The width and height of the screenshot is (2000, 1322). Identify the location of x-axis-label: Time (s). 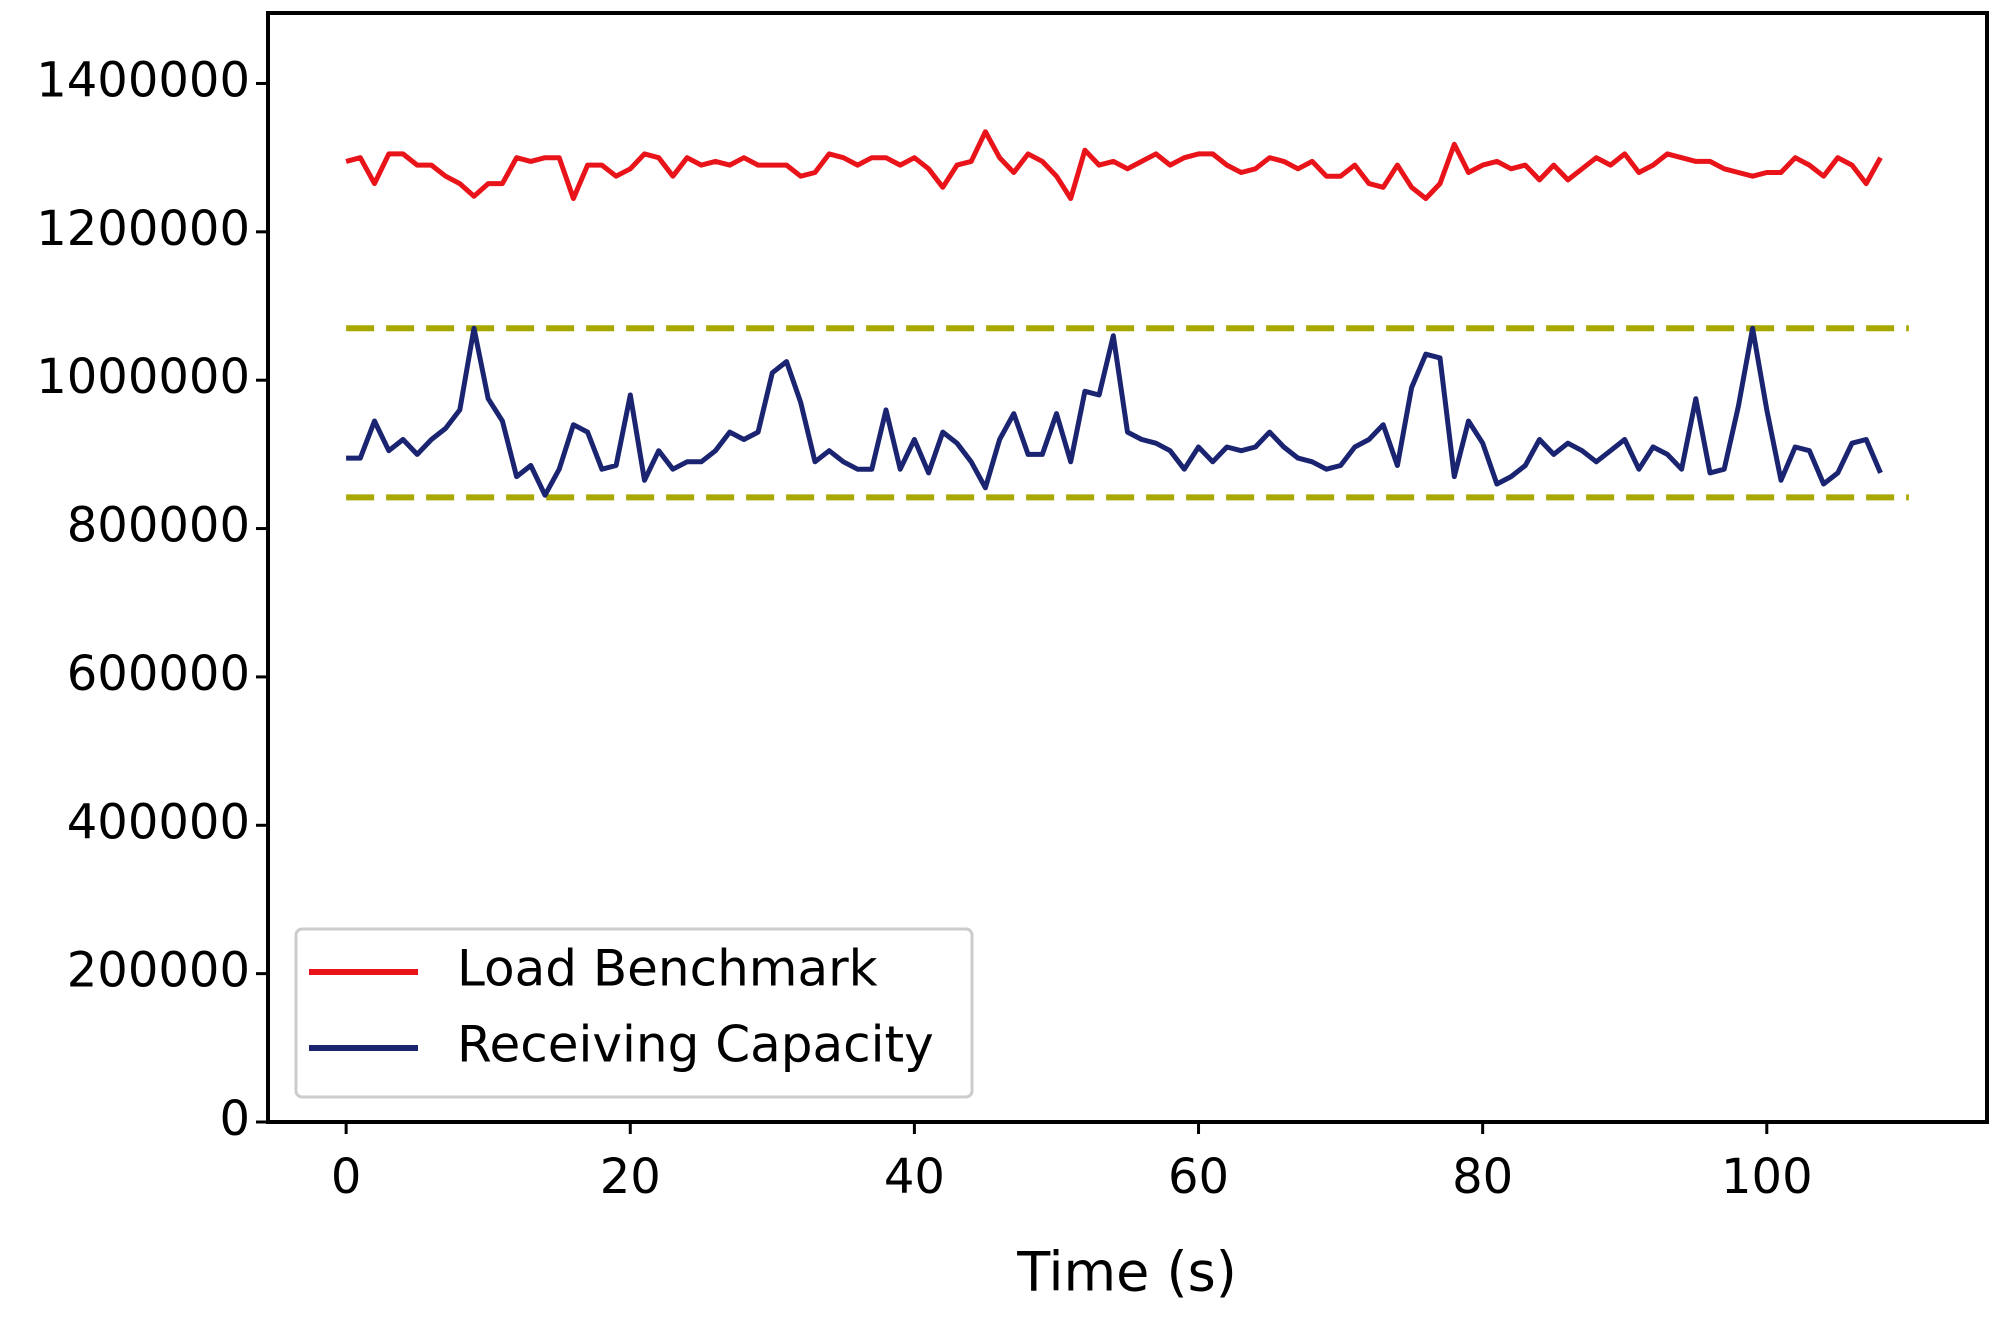
(1126, 1272).